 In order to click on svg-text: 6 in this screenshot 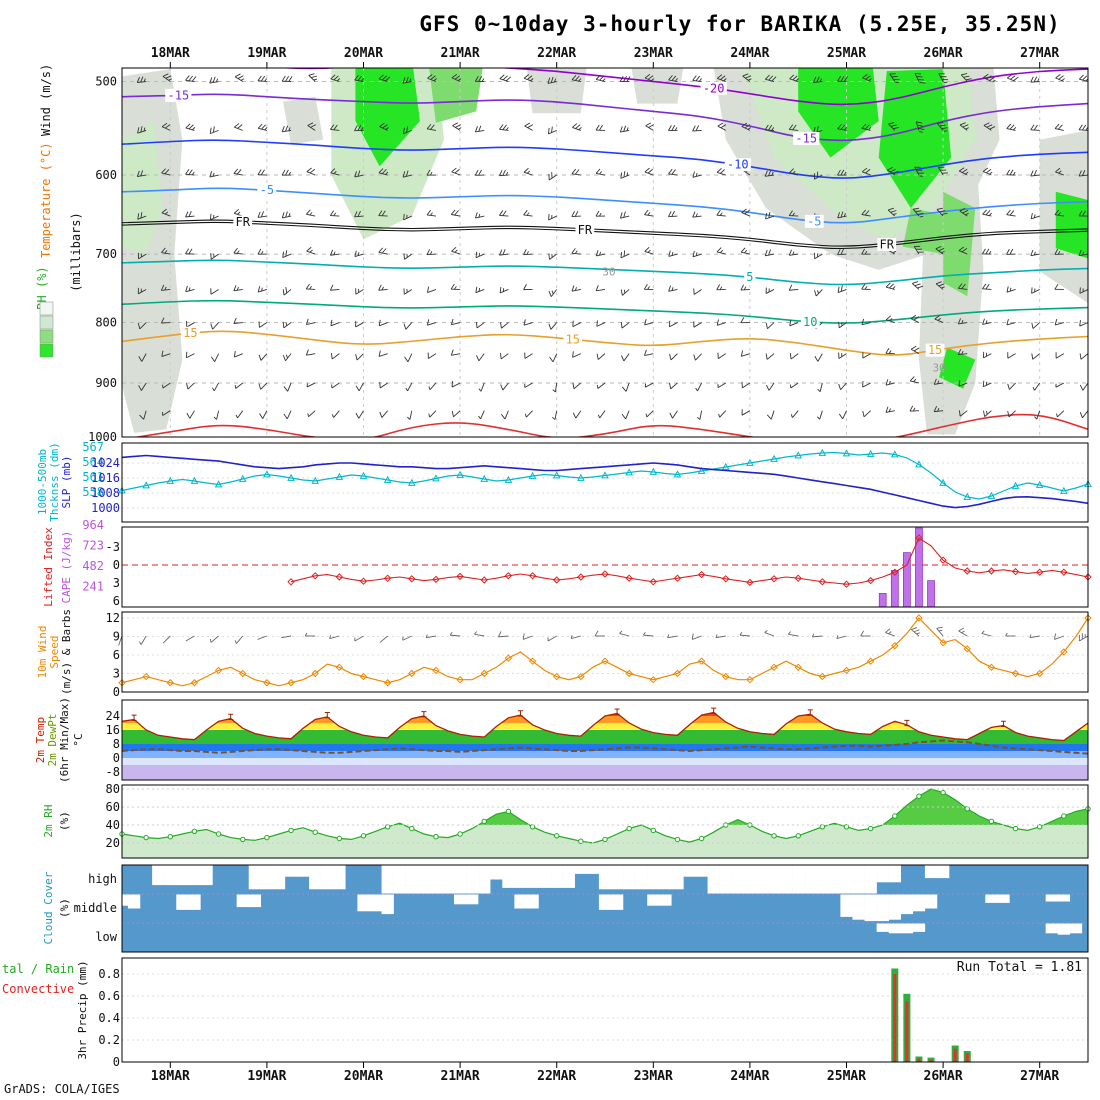, I will do `click(116, 601)`.